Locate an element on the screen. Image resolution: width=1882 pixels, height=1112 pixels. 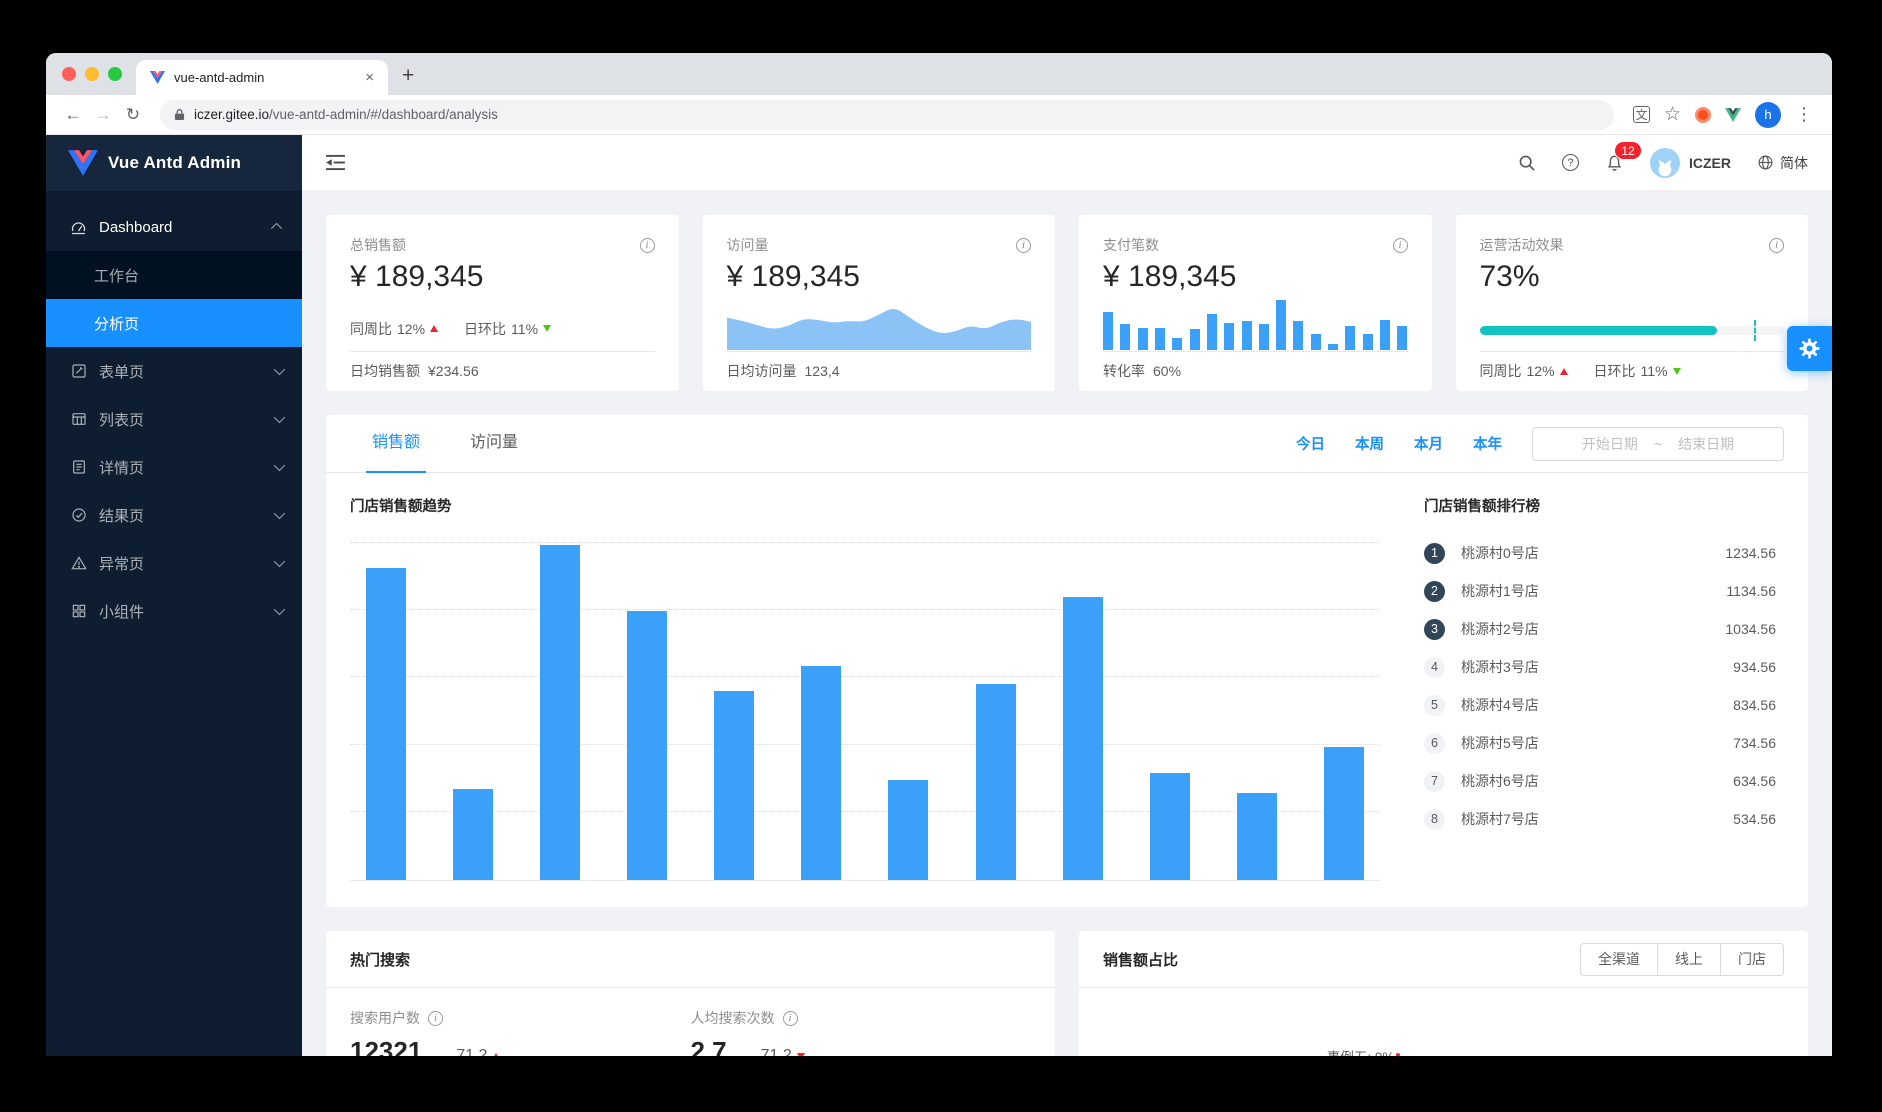
new-tab-button: + is located at coordinates (408, 75).